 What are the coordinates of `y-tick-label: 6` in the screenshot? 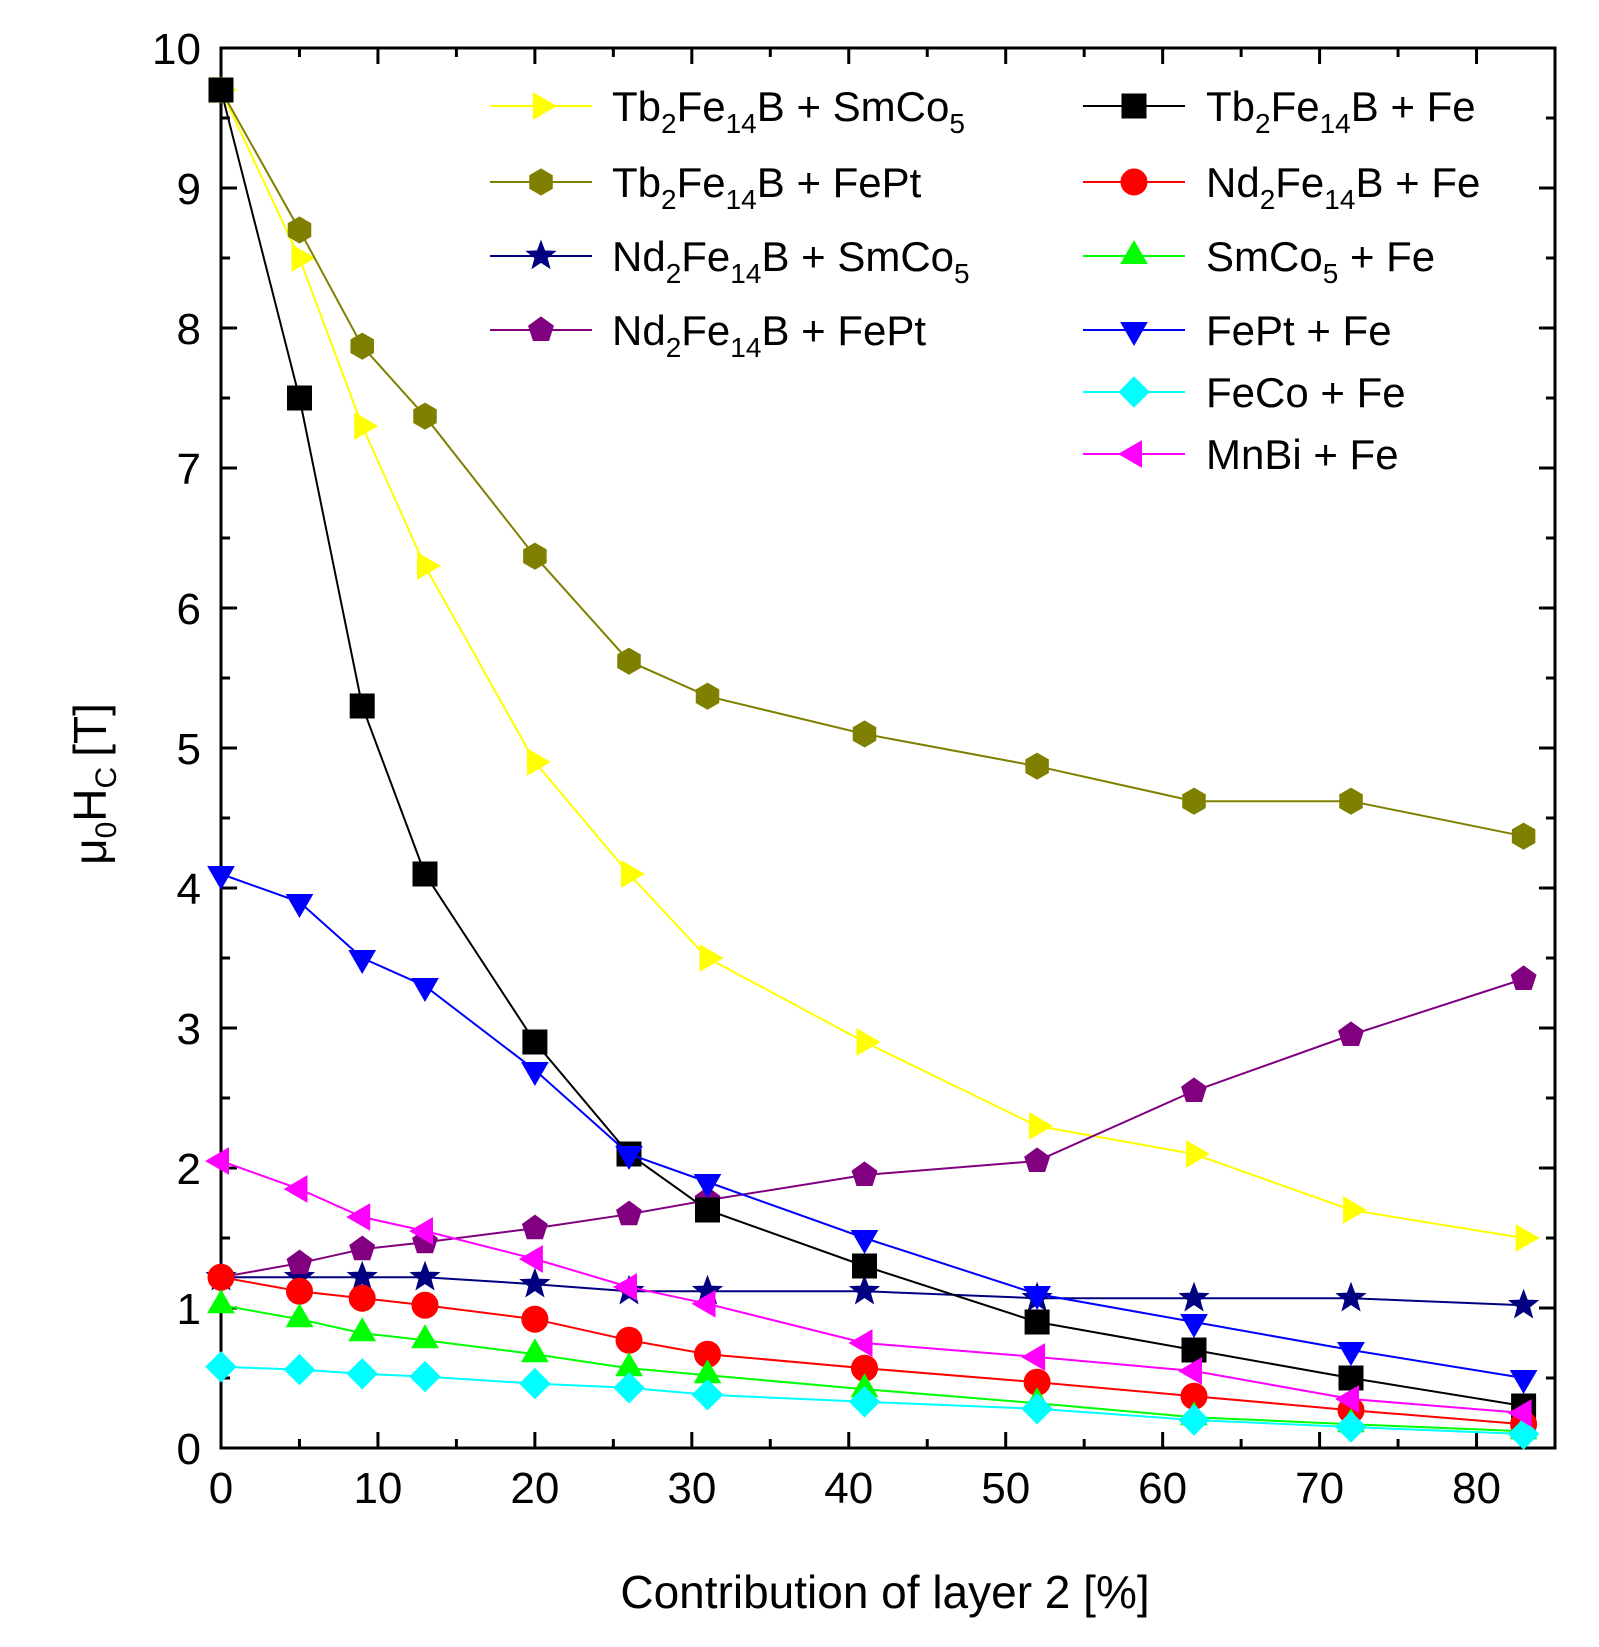 It's located at (189, 609).